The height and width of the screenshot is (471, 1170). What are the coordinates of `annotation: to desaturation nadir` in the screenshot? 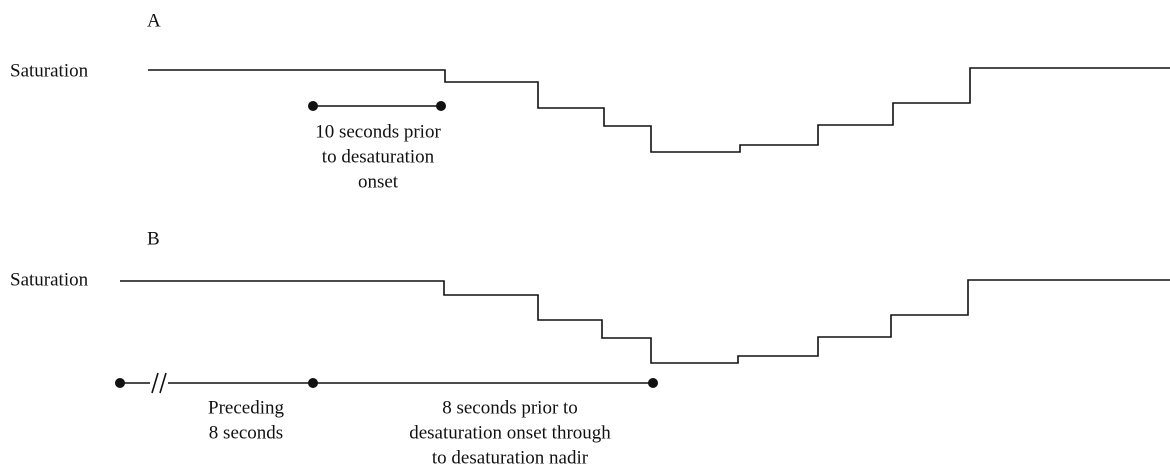 It's located at (510, 457).